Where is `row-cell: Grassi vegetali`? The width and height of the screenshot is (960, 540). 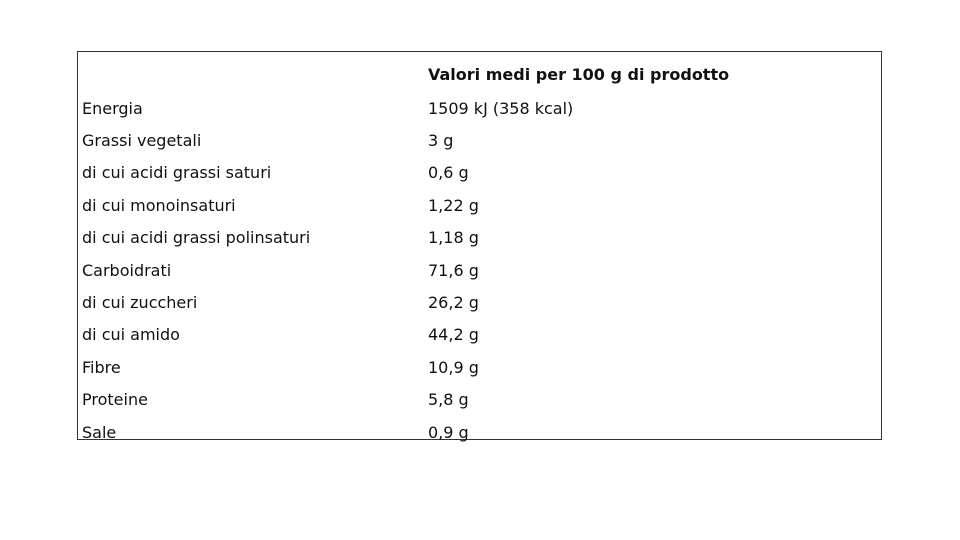
row-cell: Grassi vegetali is located at coordinates (142, 141).